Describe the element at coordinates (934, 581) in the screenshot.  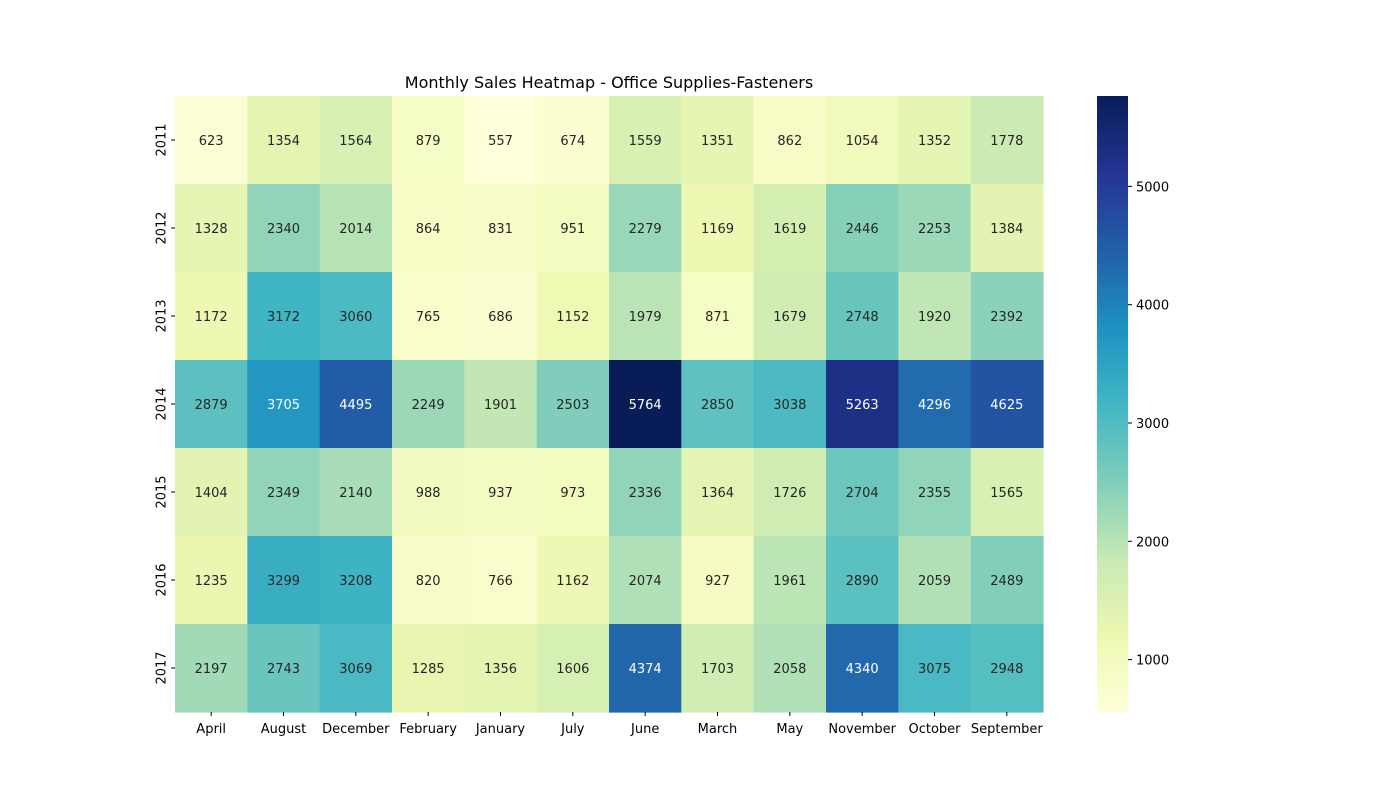
I see `cell-value-label: 2059` at that location.